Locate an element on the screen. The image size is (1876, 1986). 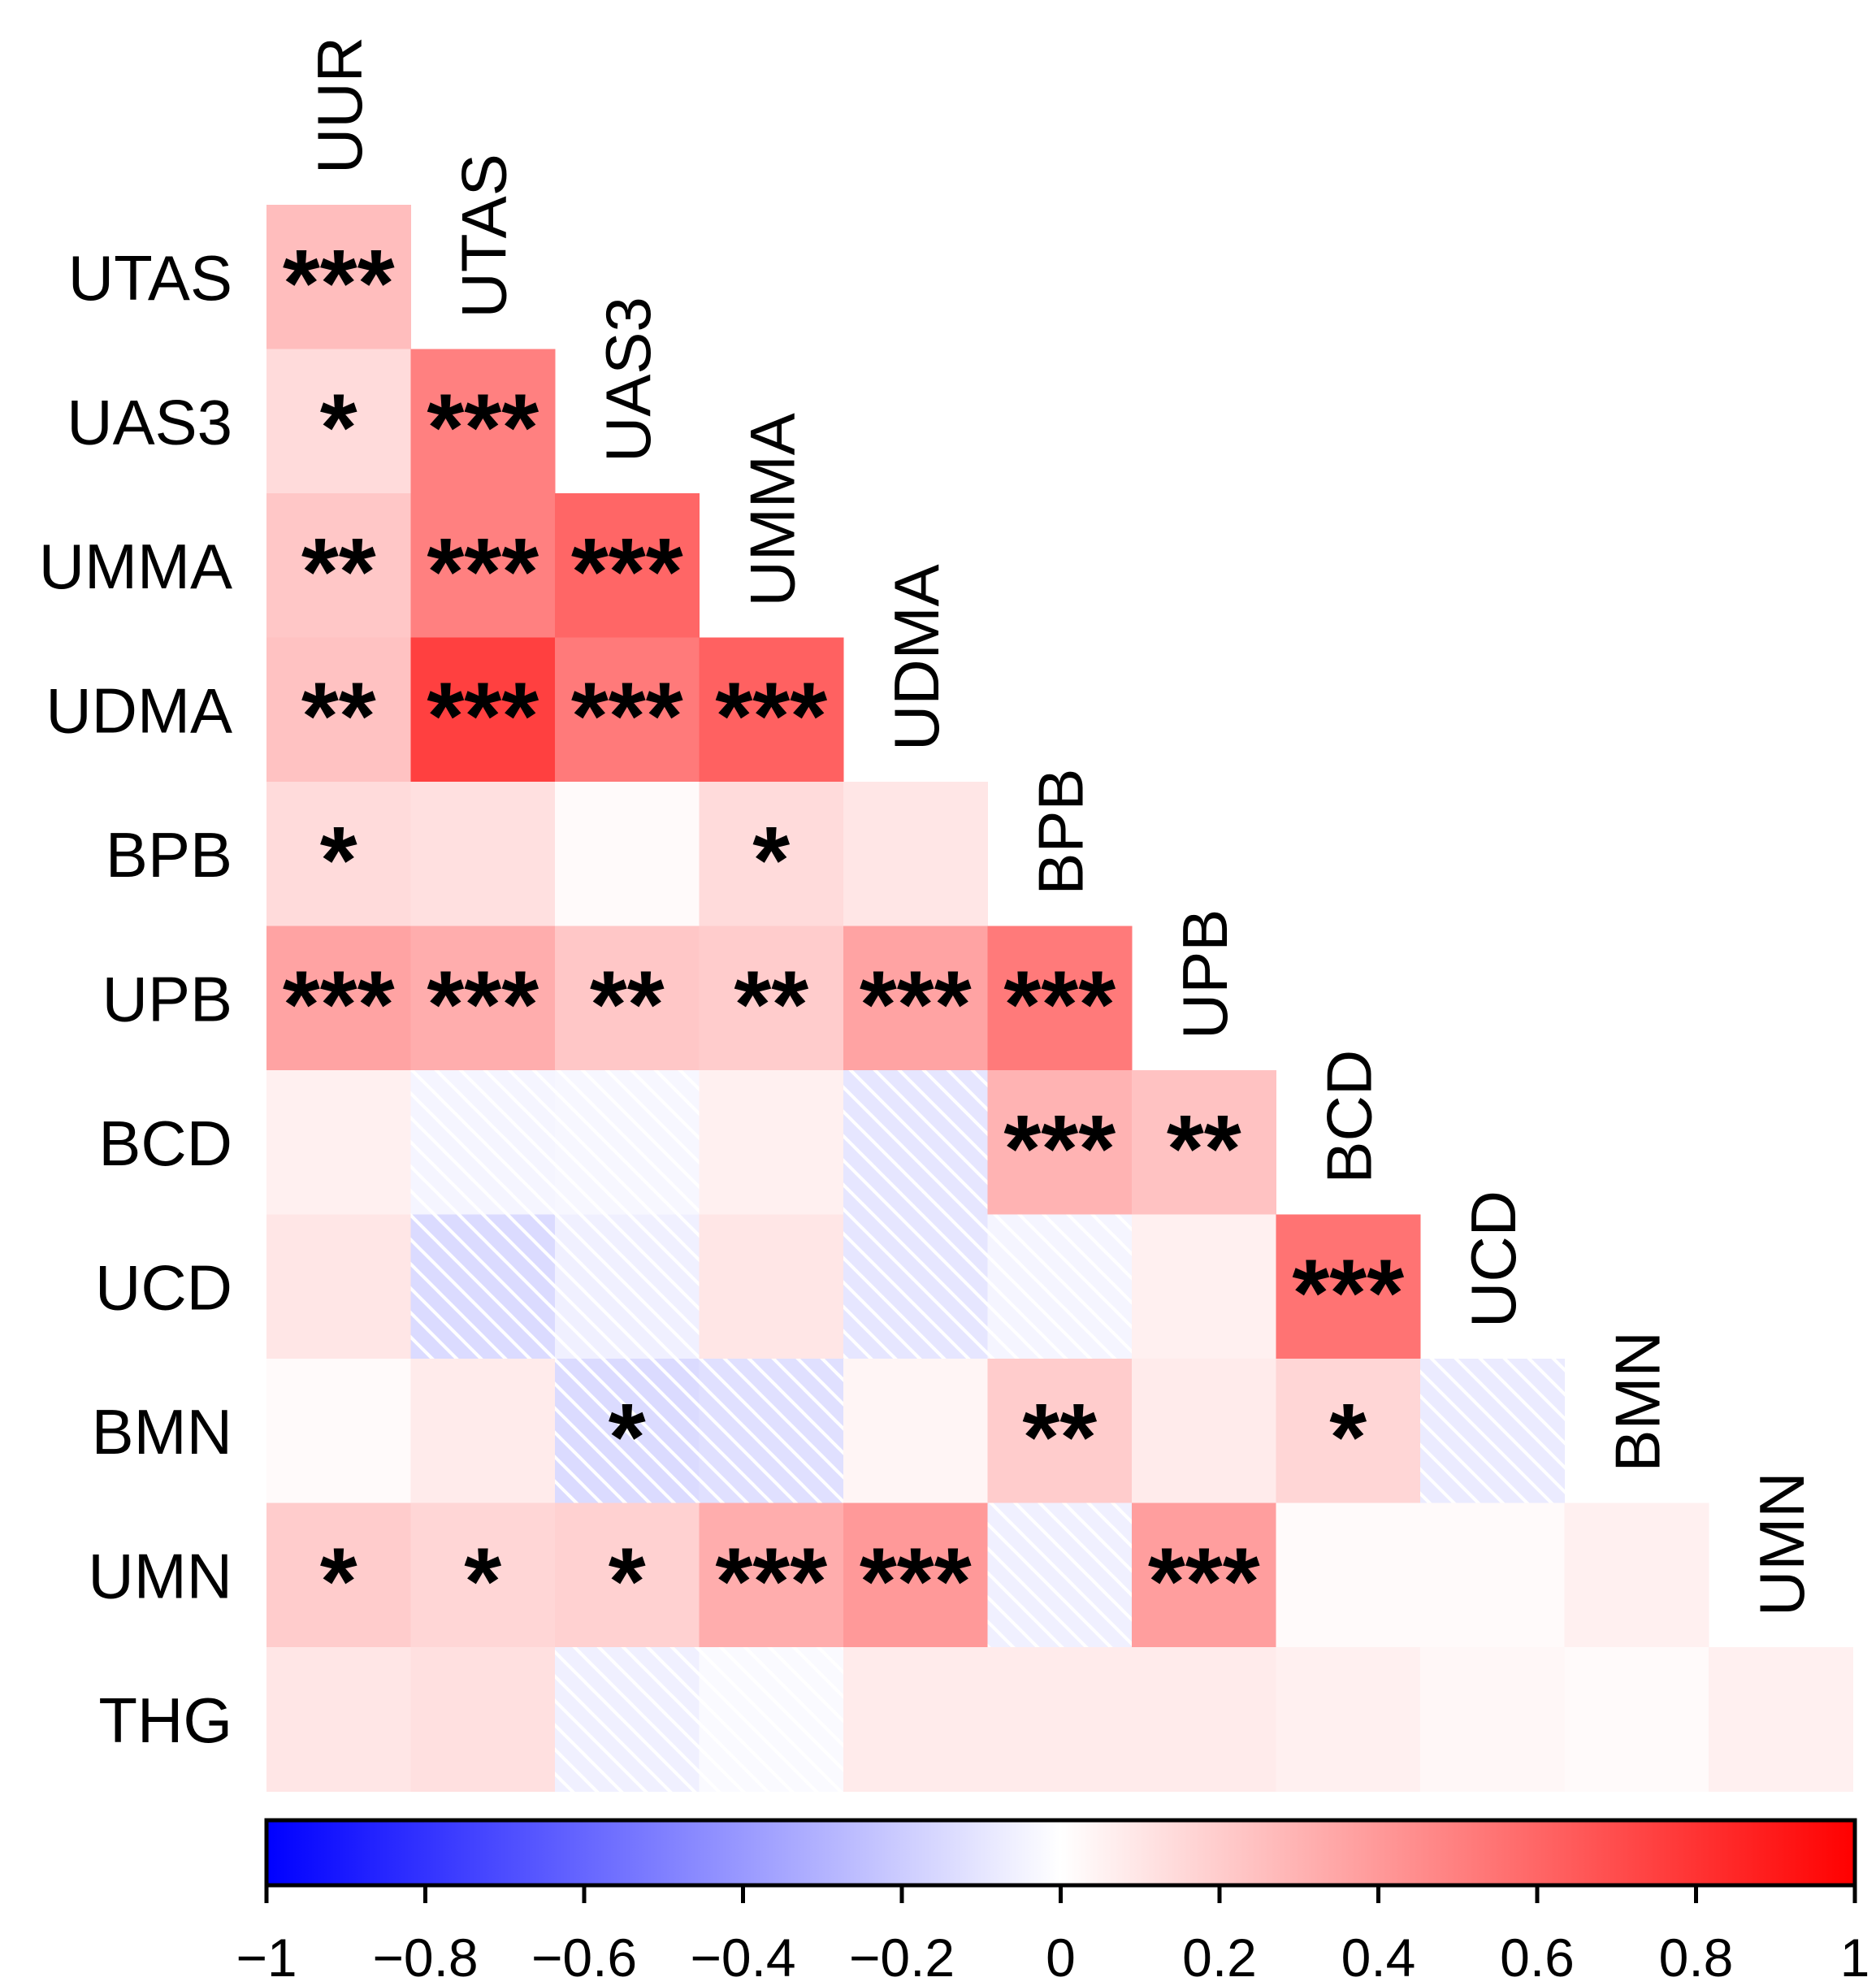
column-label: UCD is located at coordinates (1493, 1259).